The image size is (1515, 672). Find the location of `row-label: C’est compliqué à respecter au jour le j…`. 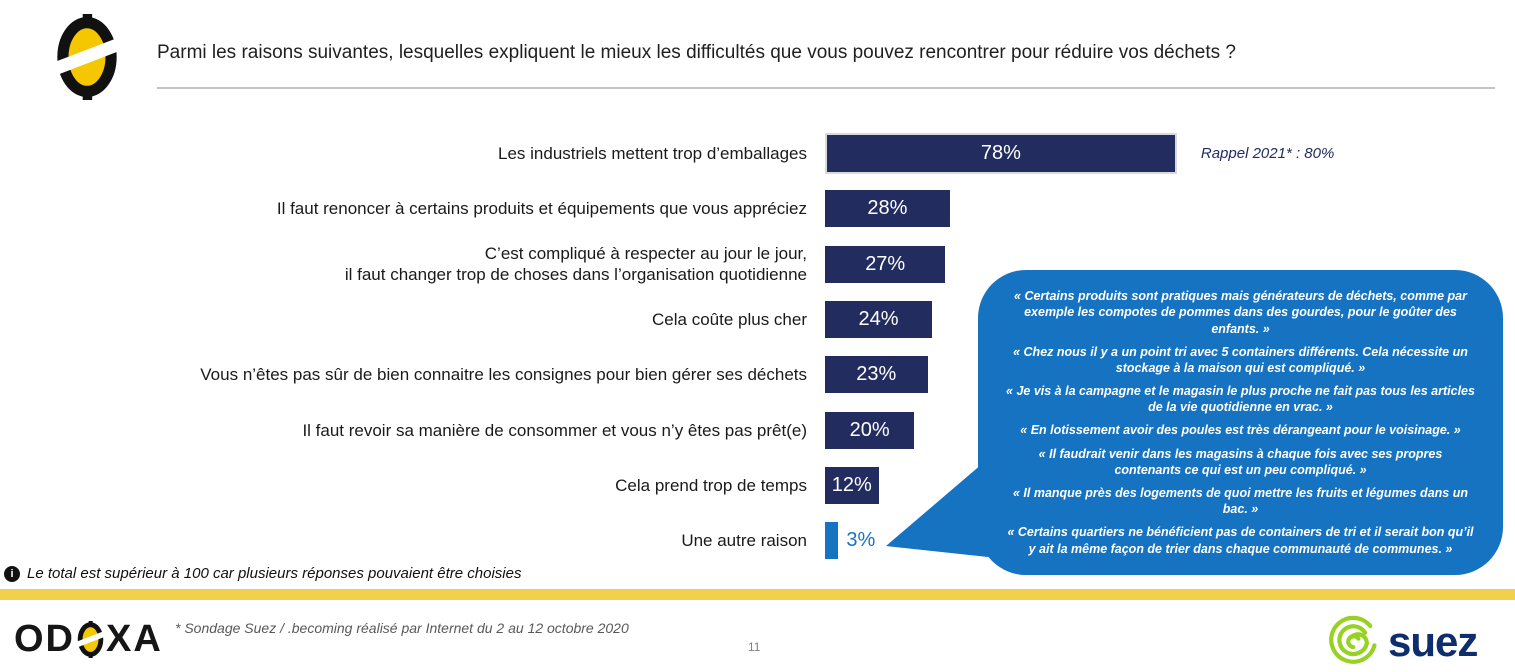

row-label: C’est compliqué à respecter au jour le j… is located at coordinates (575, 264).